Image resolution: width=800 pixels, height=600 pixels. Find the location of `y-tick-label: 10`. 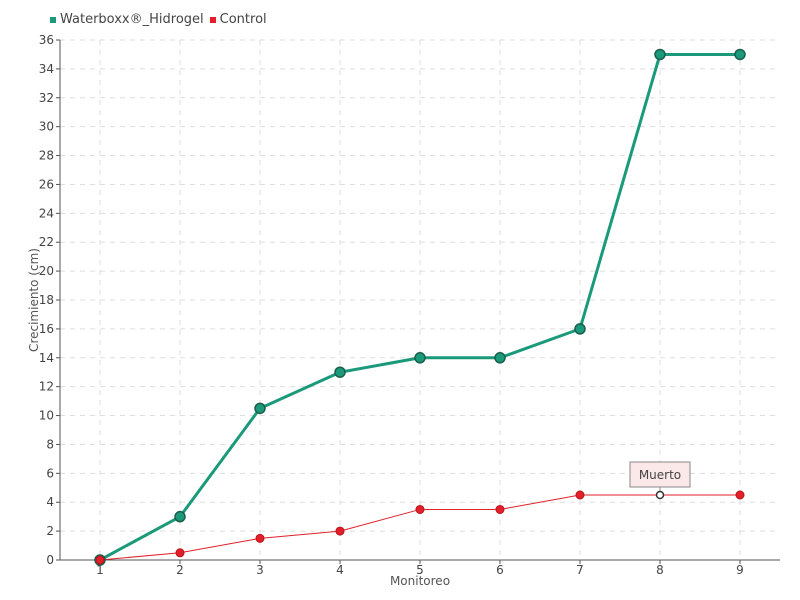

y-tick-label: 10 is located at coordinates (46, 416).